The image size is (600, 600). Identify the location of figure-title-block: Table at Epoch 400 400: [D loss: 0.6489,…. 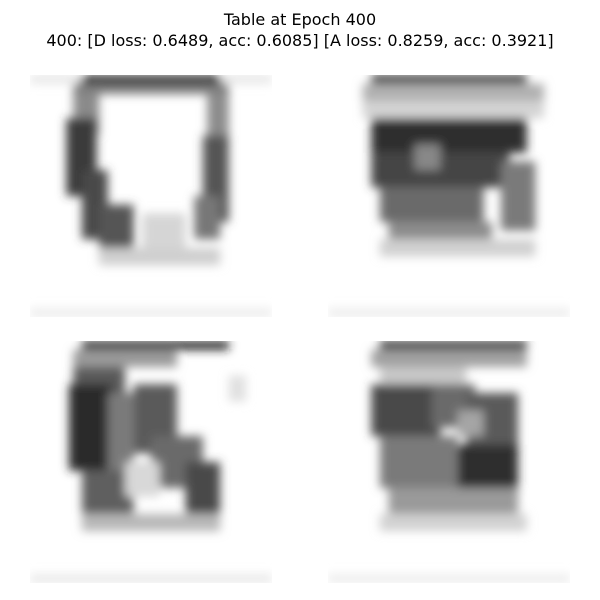
(300, 30).